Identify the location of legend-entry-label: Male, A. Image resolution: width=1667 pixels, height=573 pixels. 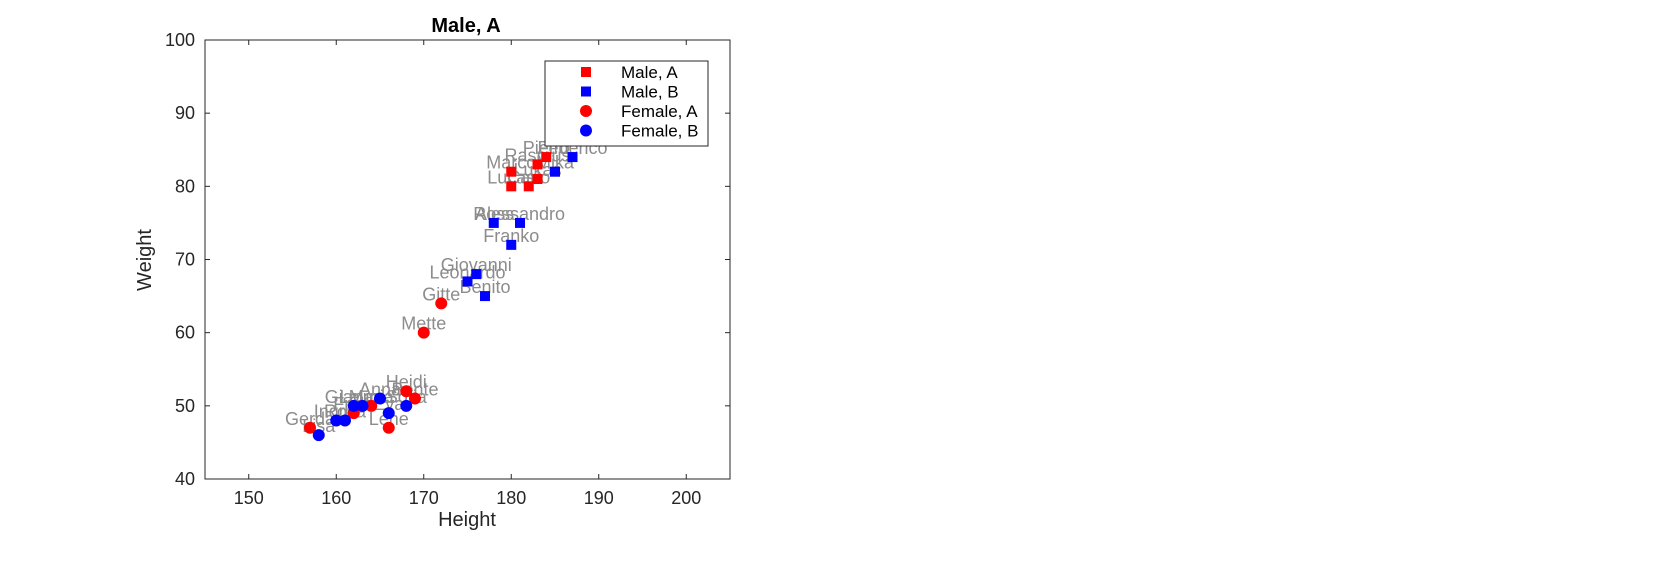
(649, 72).